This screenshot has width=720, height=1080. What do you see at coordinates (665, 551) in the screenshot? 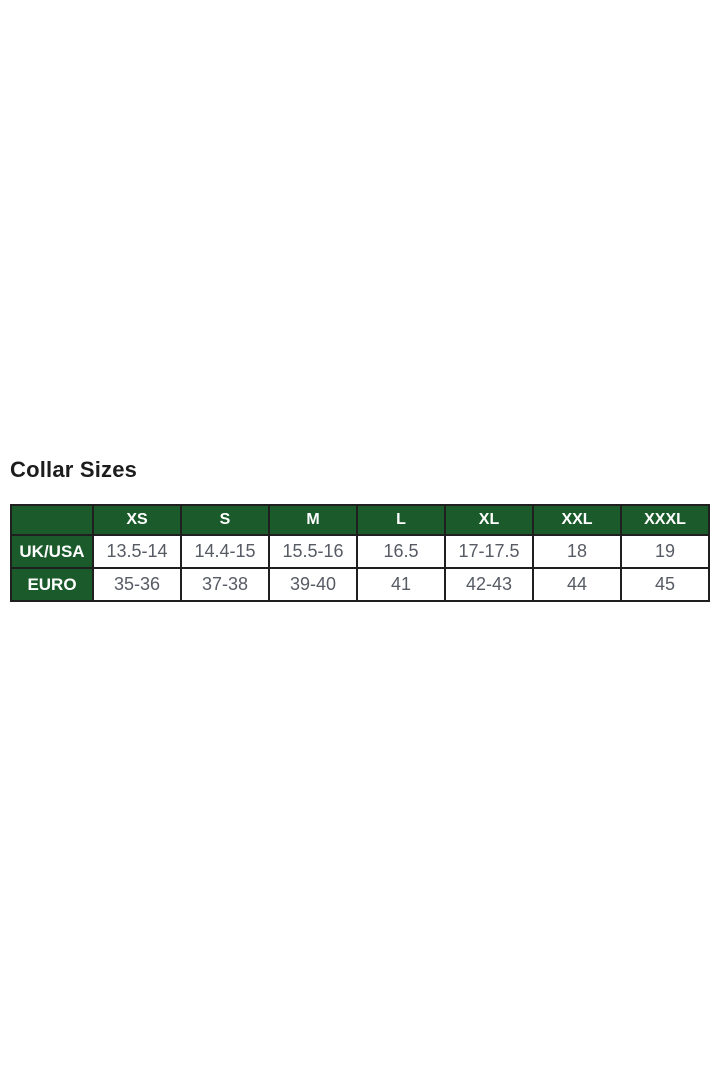
I see `size-cell-uk-xxxl: 19` at bounding box center [665, 551].